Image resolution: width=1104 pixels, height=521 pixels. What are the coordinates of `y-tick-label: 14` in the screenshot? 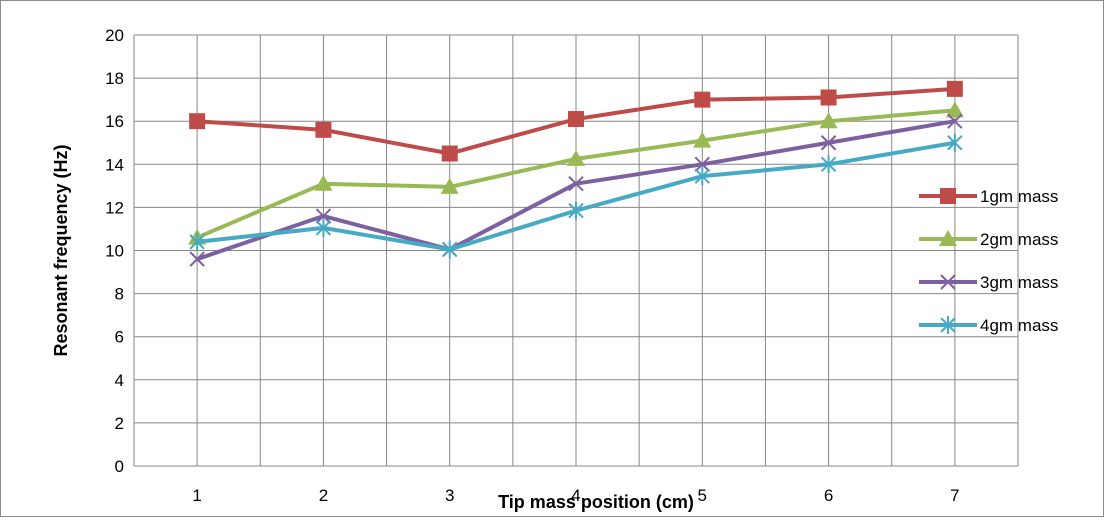 It's located at (114, 164).